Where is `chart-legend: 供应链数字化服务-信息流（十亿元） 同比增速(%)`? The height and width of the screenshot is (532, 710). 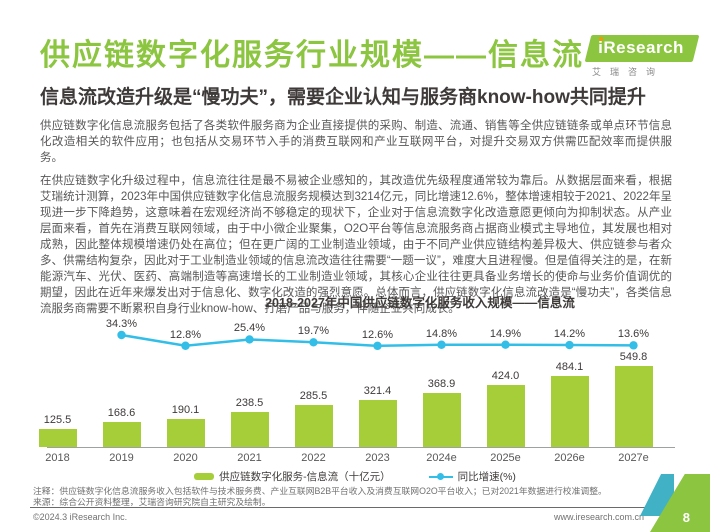
chart-legend: 供应链数字化服务-信息流（十亿元） 同比增速(%) is located at coordinates (355, 476).